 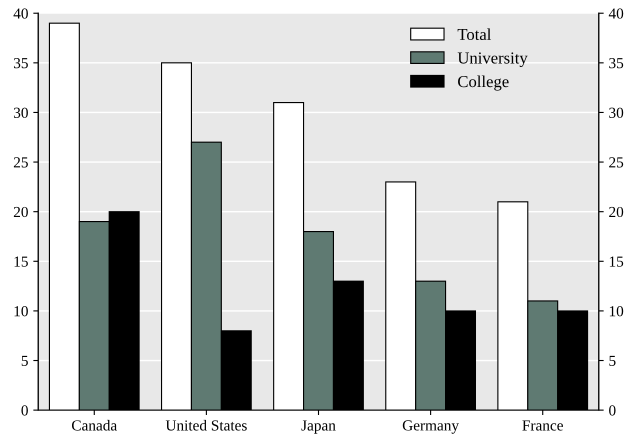 I want to click on y2-tick-label: 35, so click(x=616, y=63).